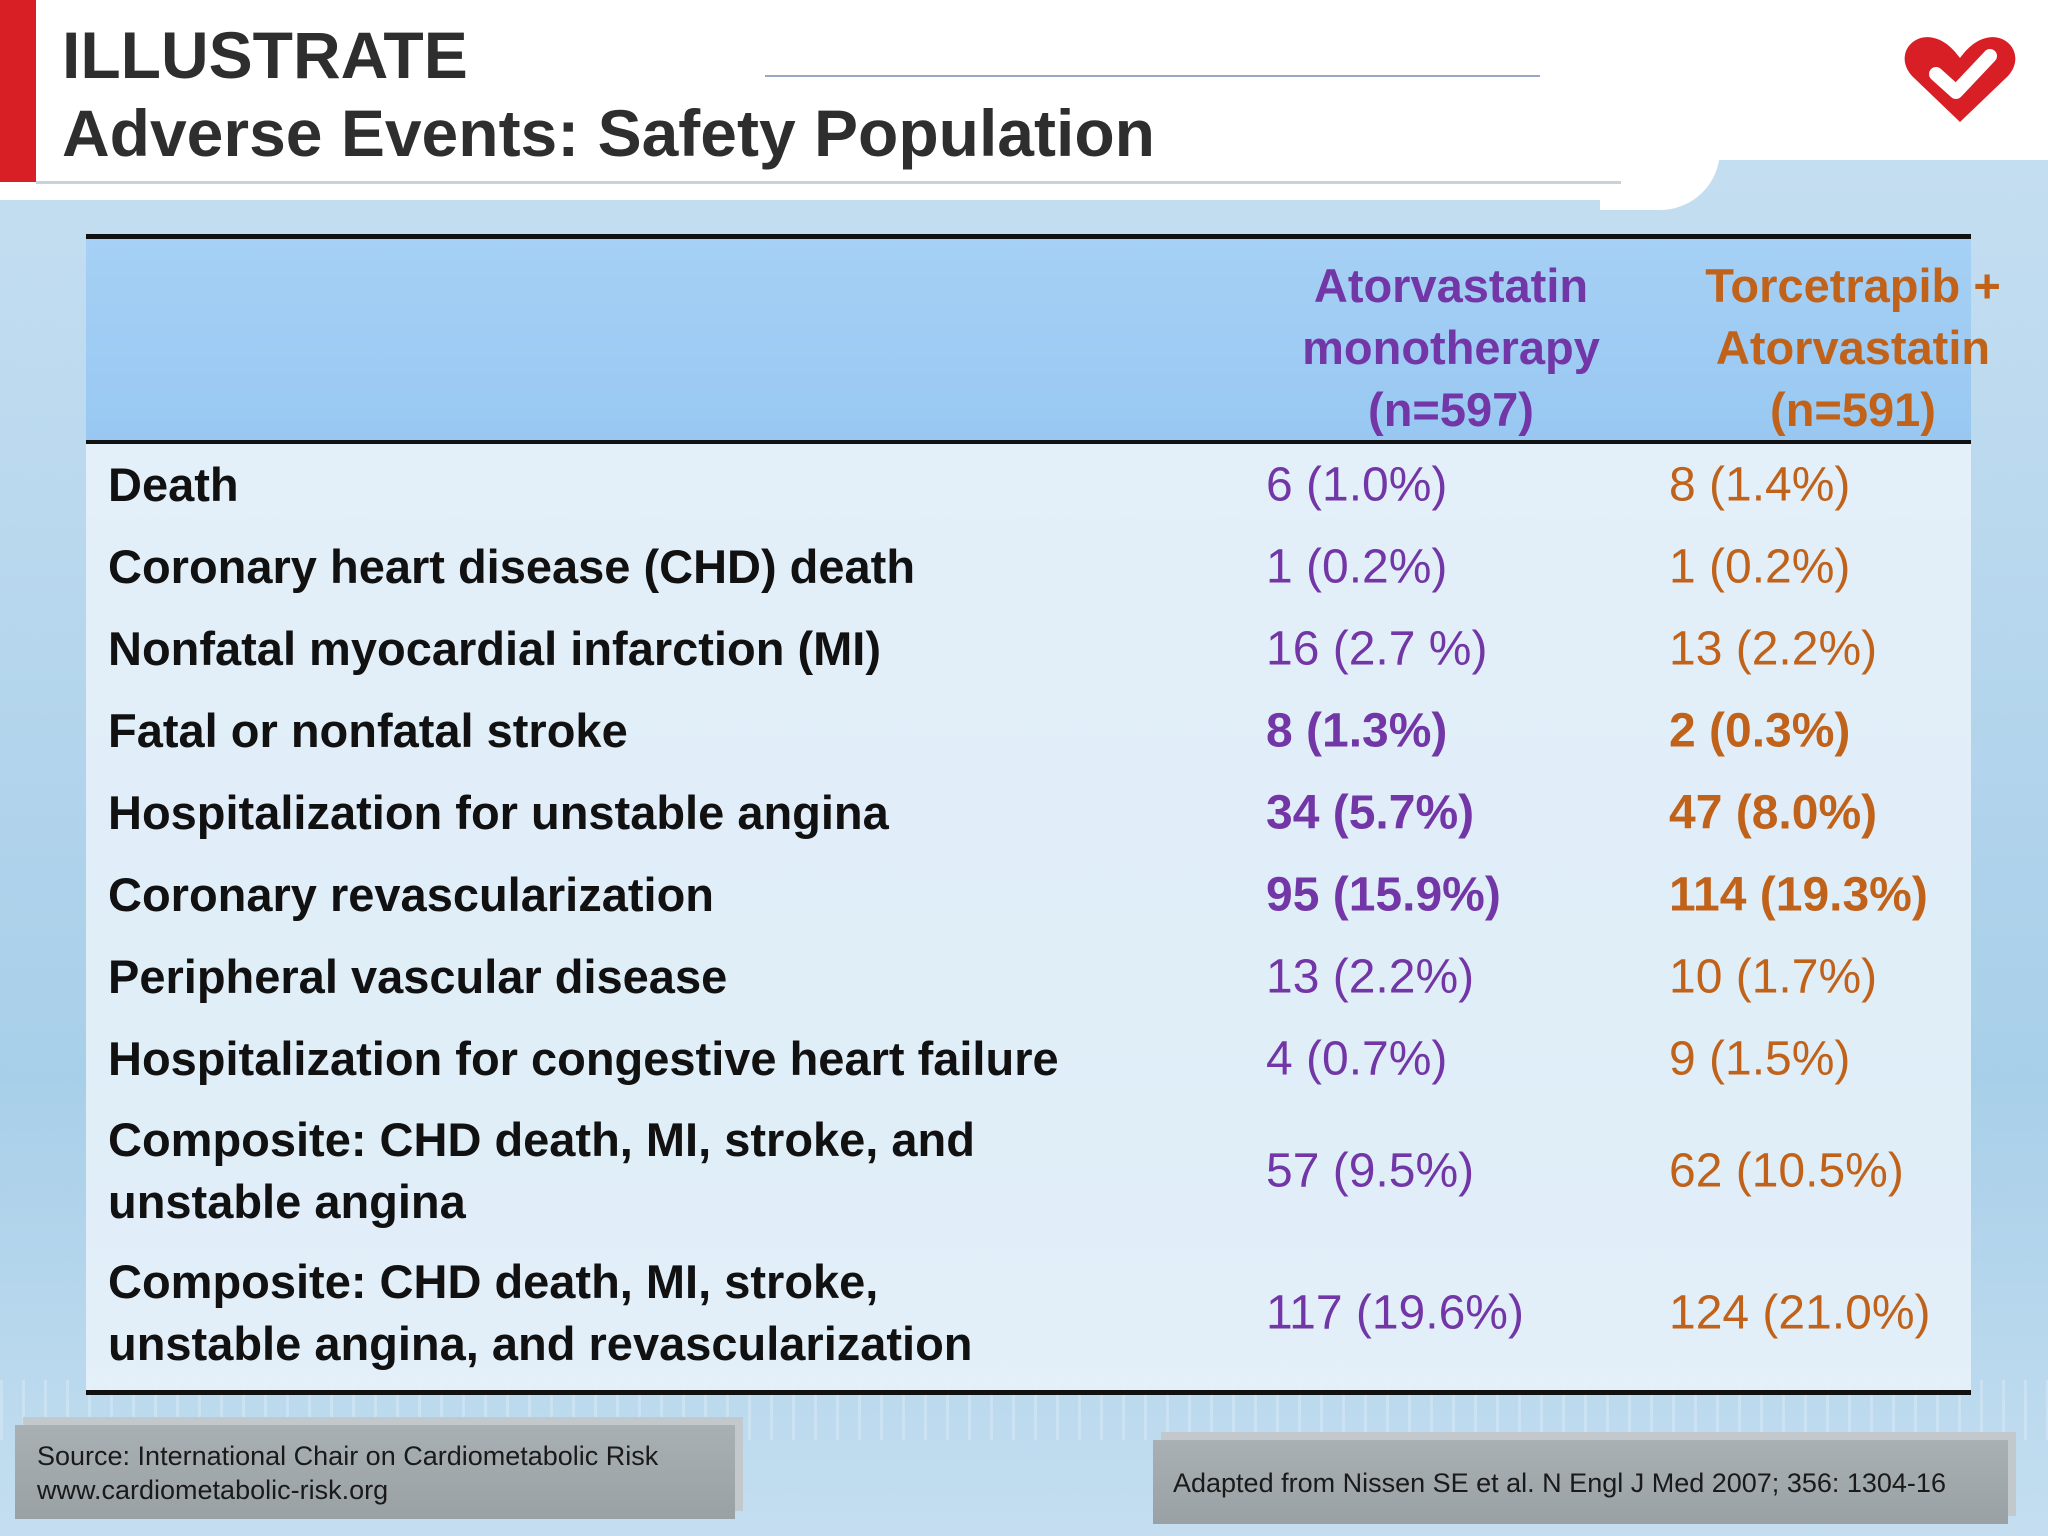  What do you see at coordinates (368, 730) in the screenshot?
I see `row-label: Fatal or nonfatal stroke` at bounding box center [368, 730].